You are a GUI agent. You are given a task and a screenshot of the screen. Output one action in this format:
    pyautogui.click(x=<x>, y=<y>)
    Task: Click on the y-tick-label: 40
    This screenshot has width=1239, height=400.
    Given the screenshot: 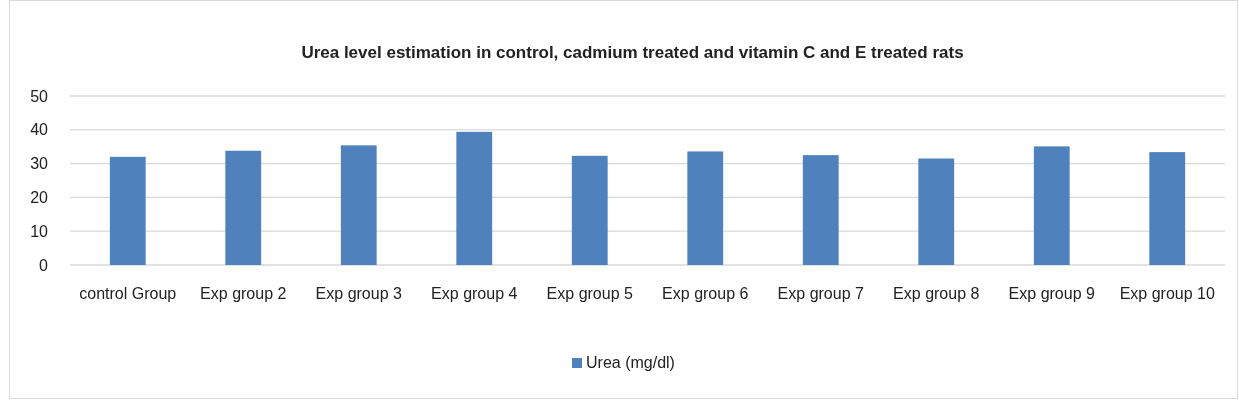 What is the action you would take?
    pyautogui.click(x=39, y=130)
    